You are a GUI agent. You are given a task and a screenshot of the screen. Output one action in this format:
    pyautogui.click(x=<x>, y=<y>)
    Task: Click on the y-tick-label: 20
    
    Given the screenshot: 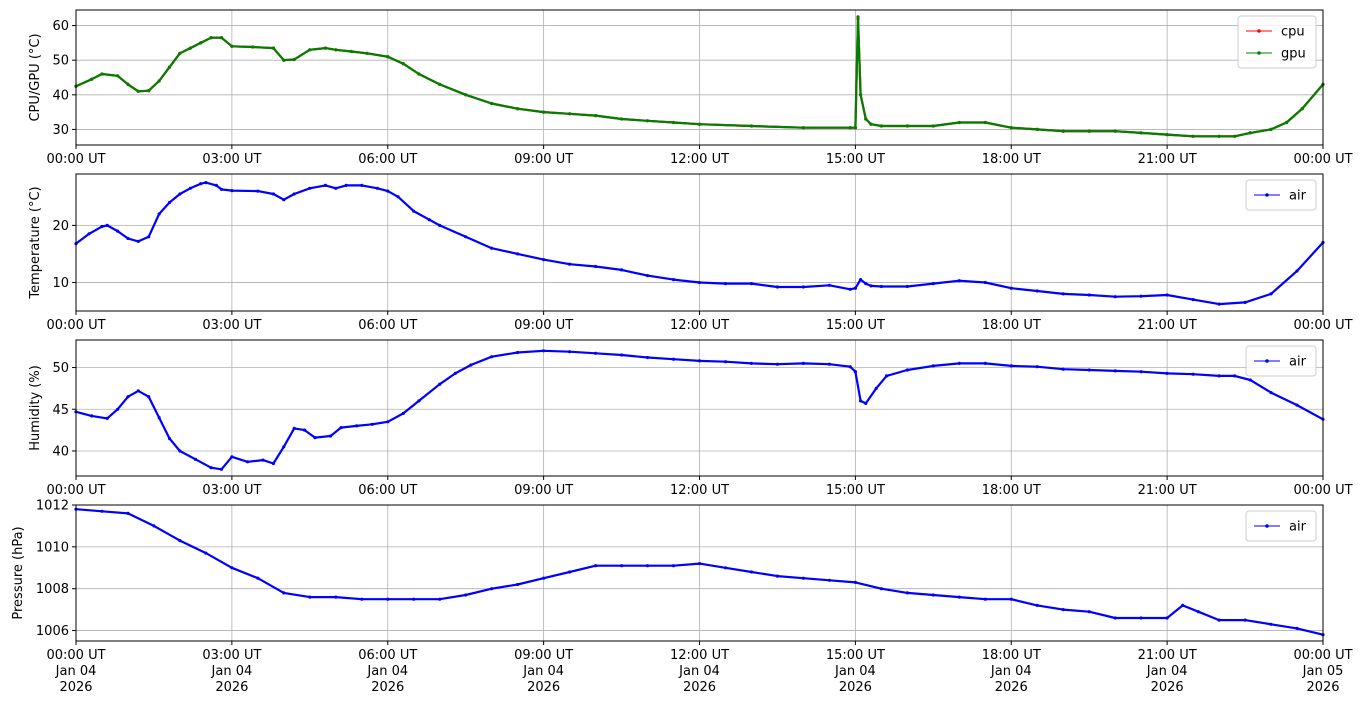 What is the action you would take?
    pyautogui.click(x=60, y=226)
    